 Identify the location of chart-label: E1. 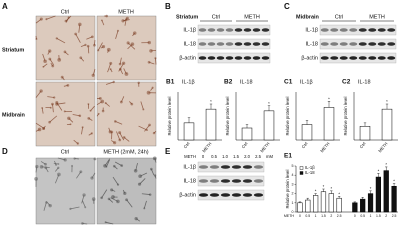
(288, 156).